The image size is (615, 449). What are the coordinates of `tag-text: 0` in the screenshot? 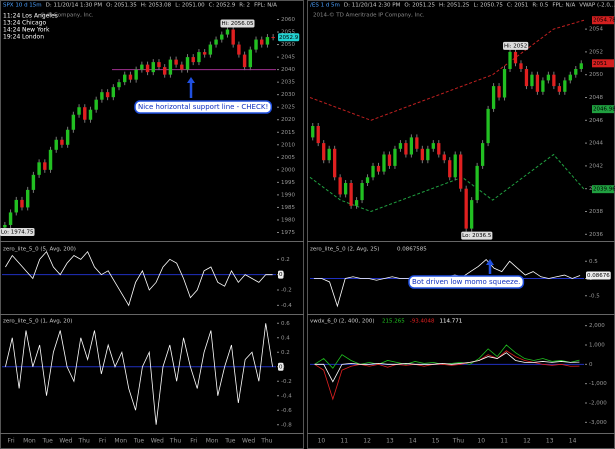 It's located at (281, 275).